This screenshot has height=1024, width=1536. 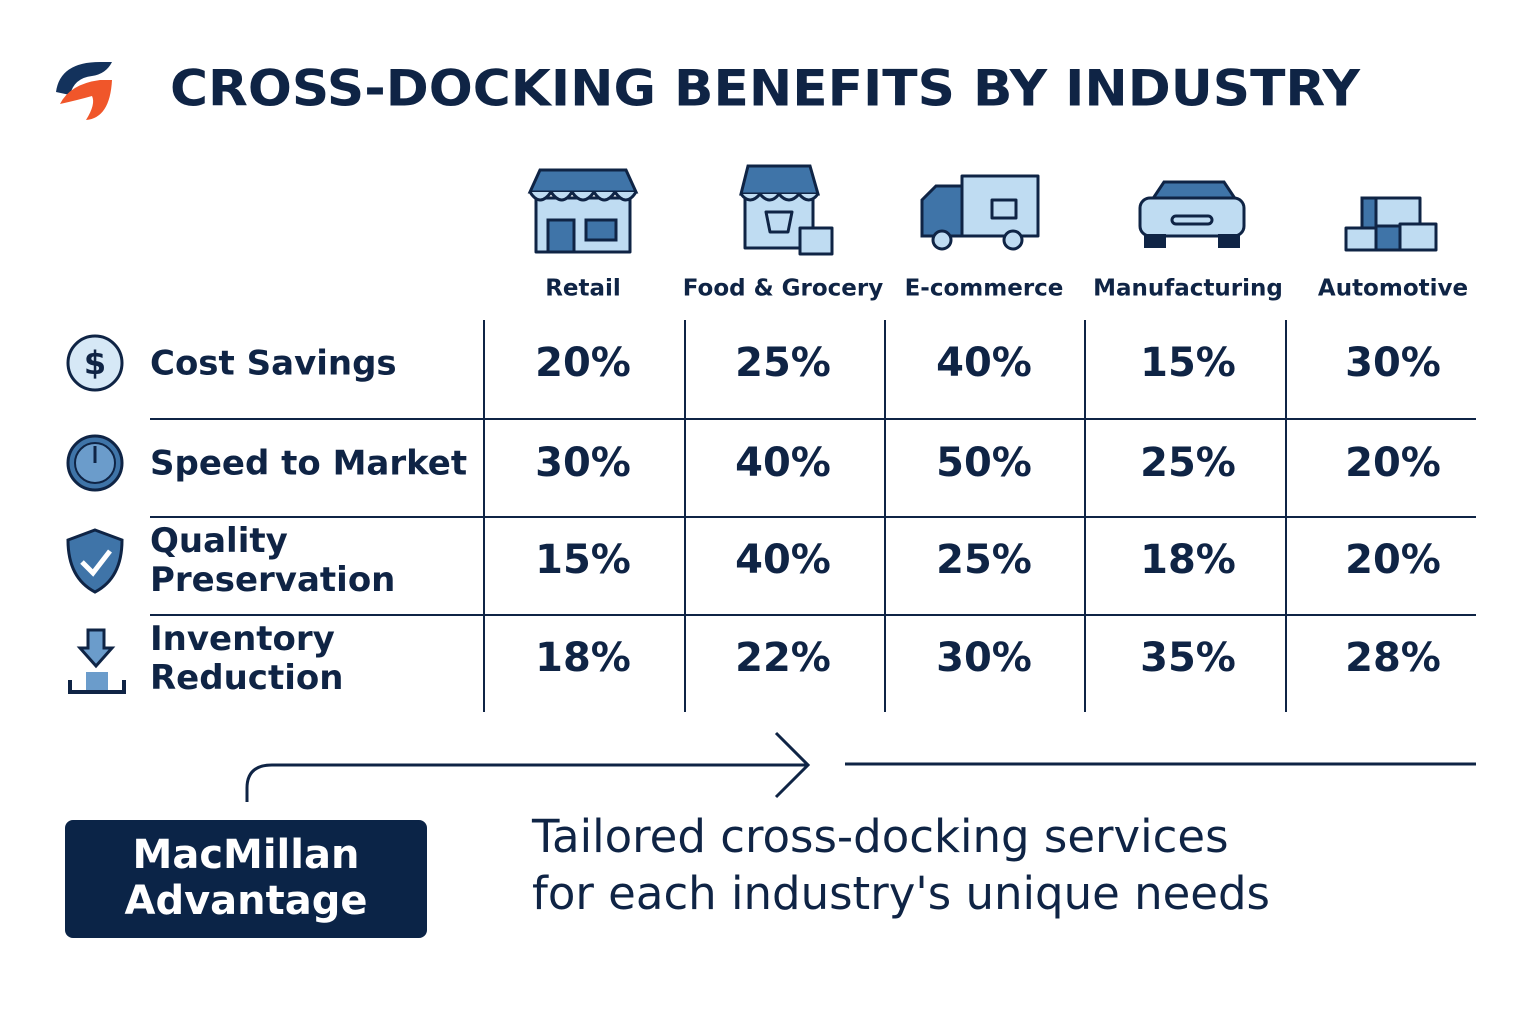 What do you see at coordinates (1393, 658) in the screenshot?
I see `cell-value: 28%` at bounding box center [1393, 658].